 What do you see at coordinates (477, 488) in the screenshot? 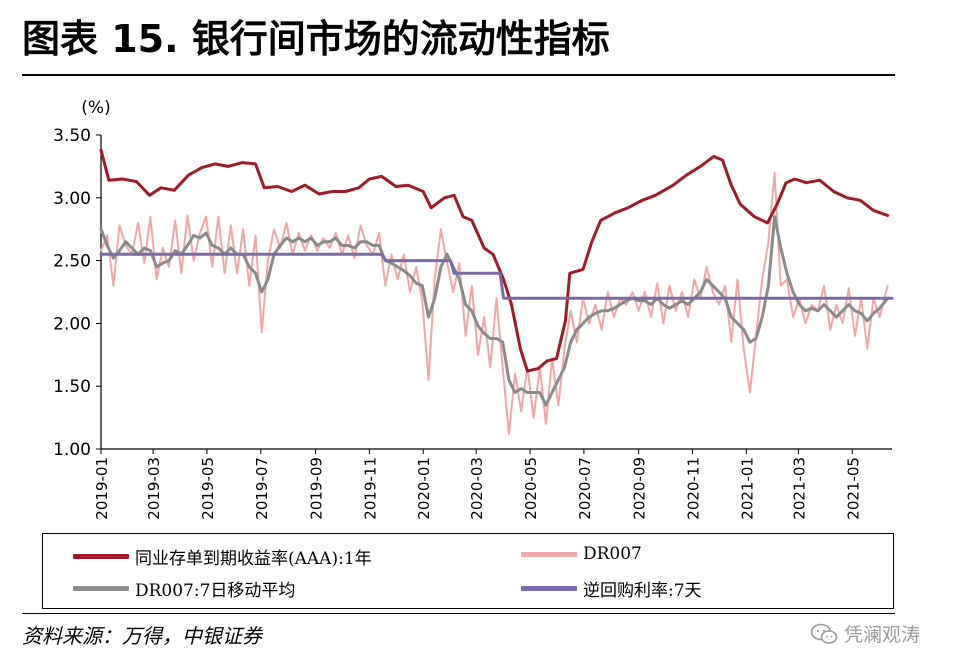
I see `x-tick-label: 2020-03` at bounding box center [477, 488].